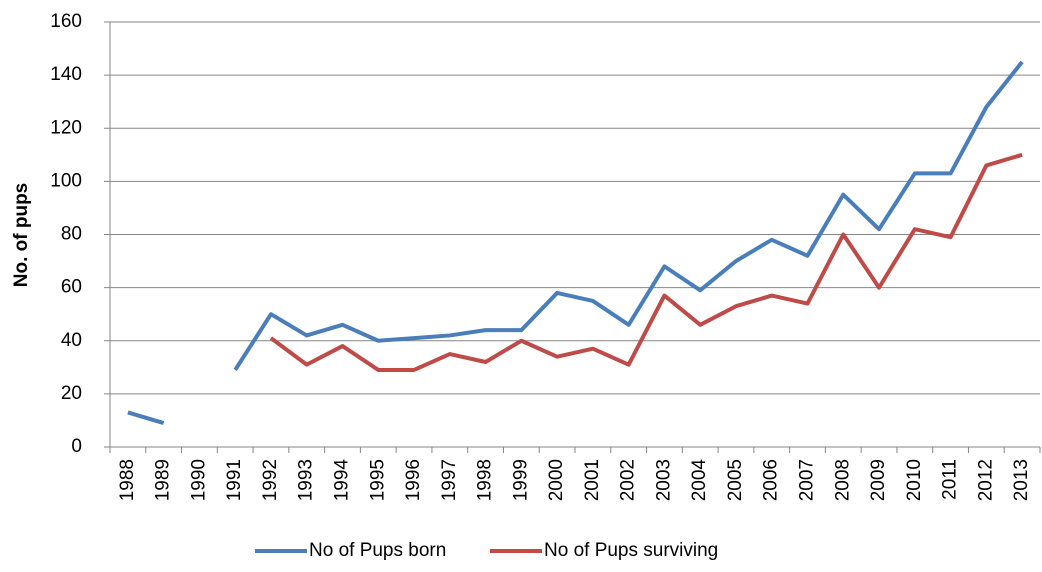 Image resolution: width=1042 pixels, height=572 pixels. Describe the element at coordinates (556, 480) in the screenshot. I see `x-tick-label: 2000` at that location.